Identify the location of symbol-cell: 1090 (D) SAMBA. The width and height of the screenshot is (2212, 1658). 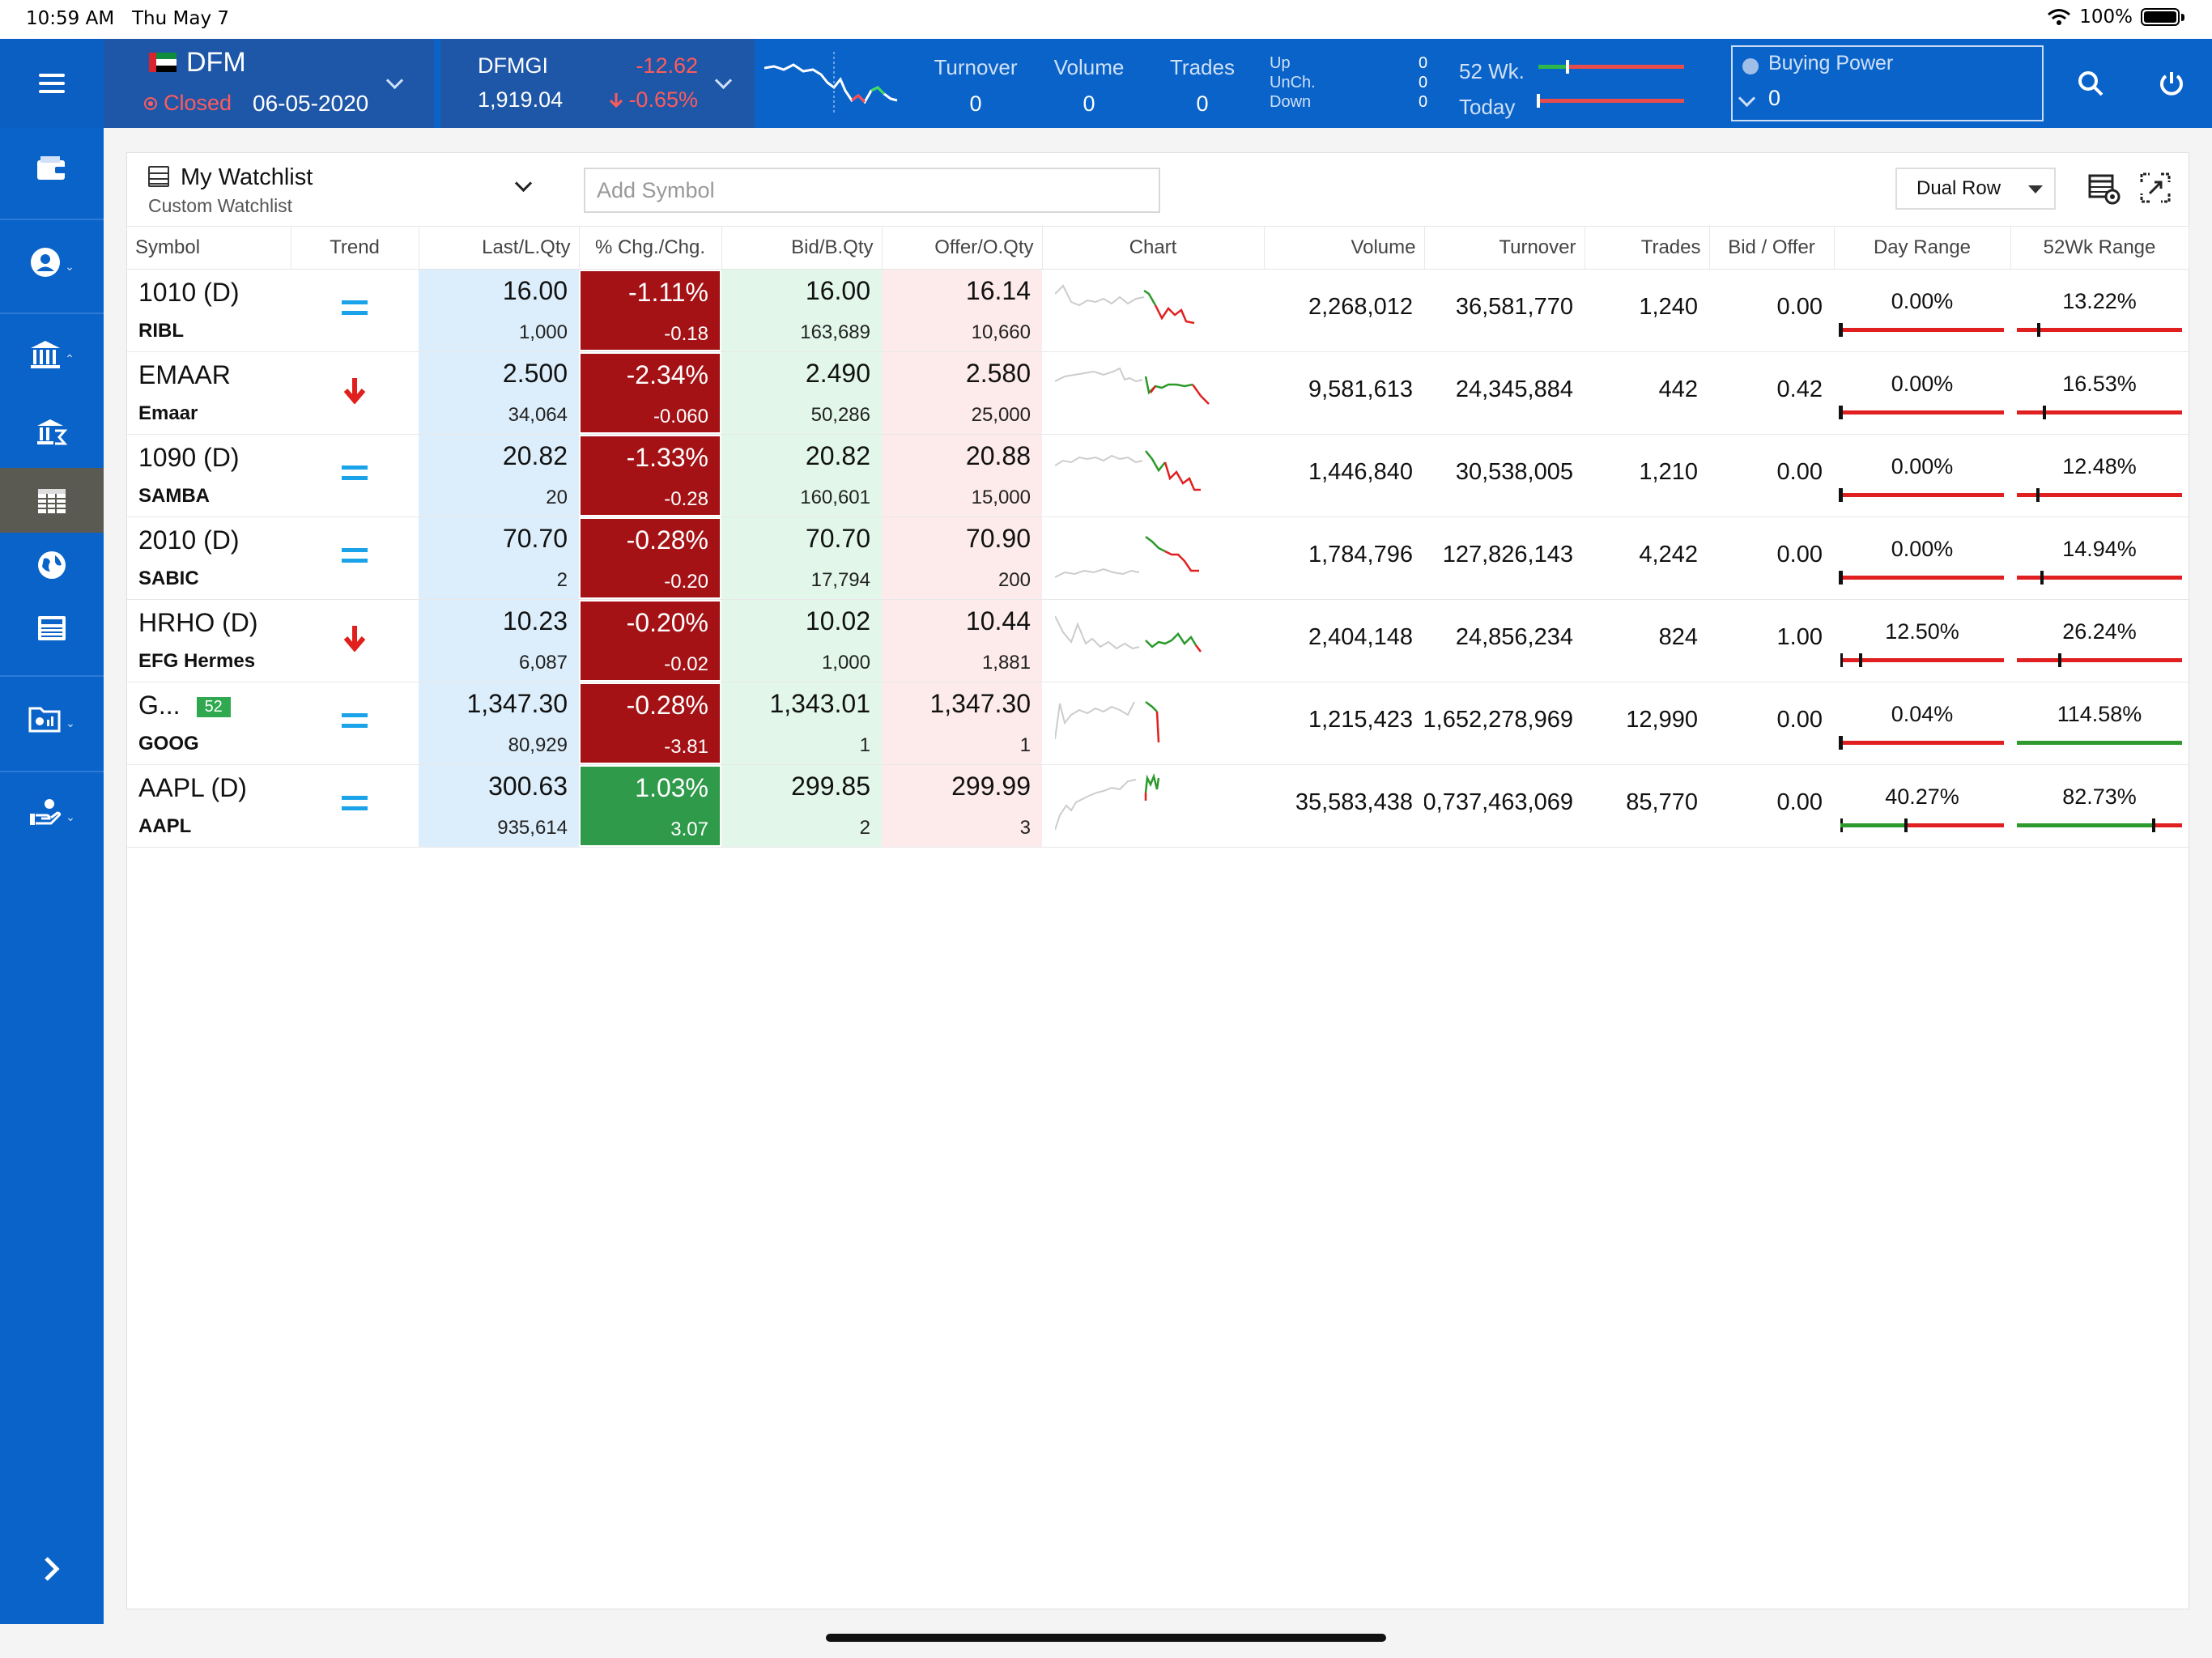
(209, 475).